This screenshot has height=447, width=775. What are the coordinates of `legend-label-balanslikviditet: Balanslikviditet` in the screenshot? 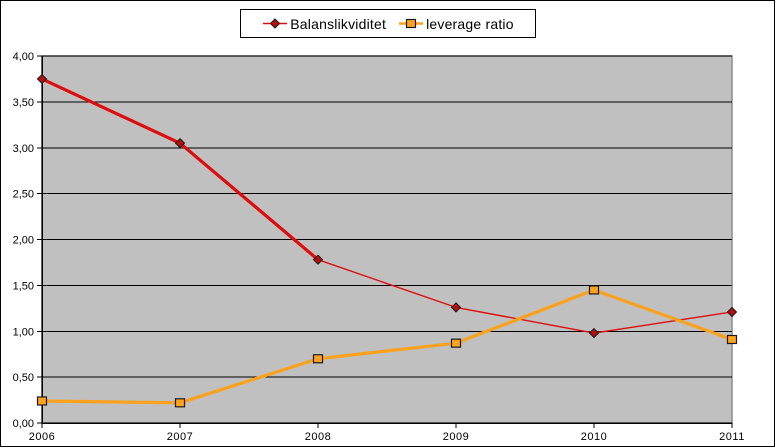 It's located at (338, 23).